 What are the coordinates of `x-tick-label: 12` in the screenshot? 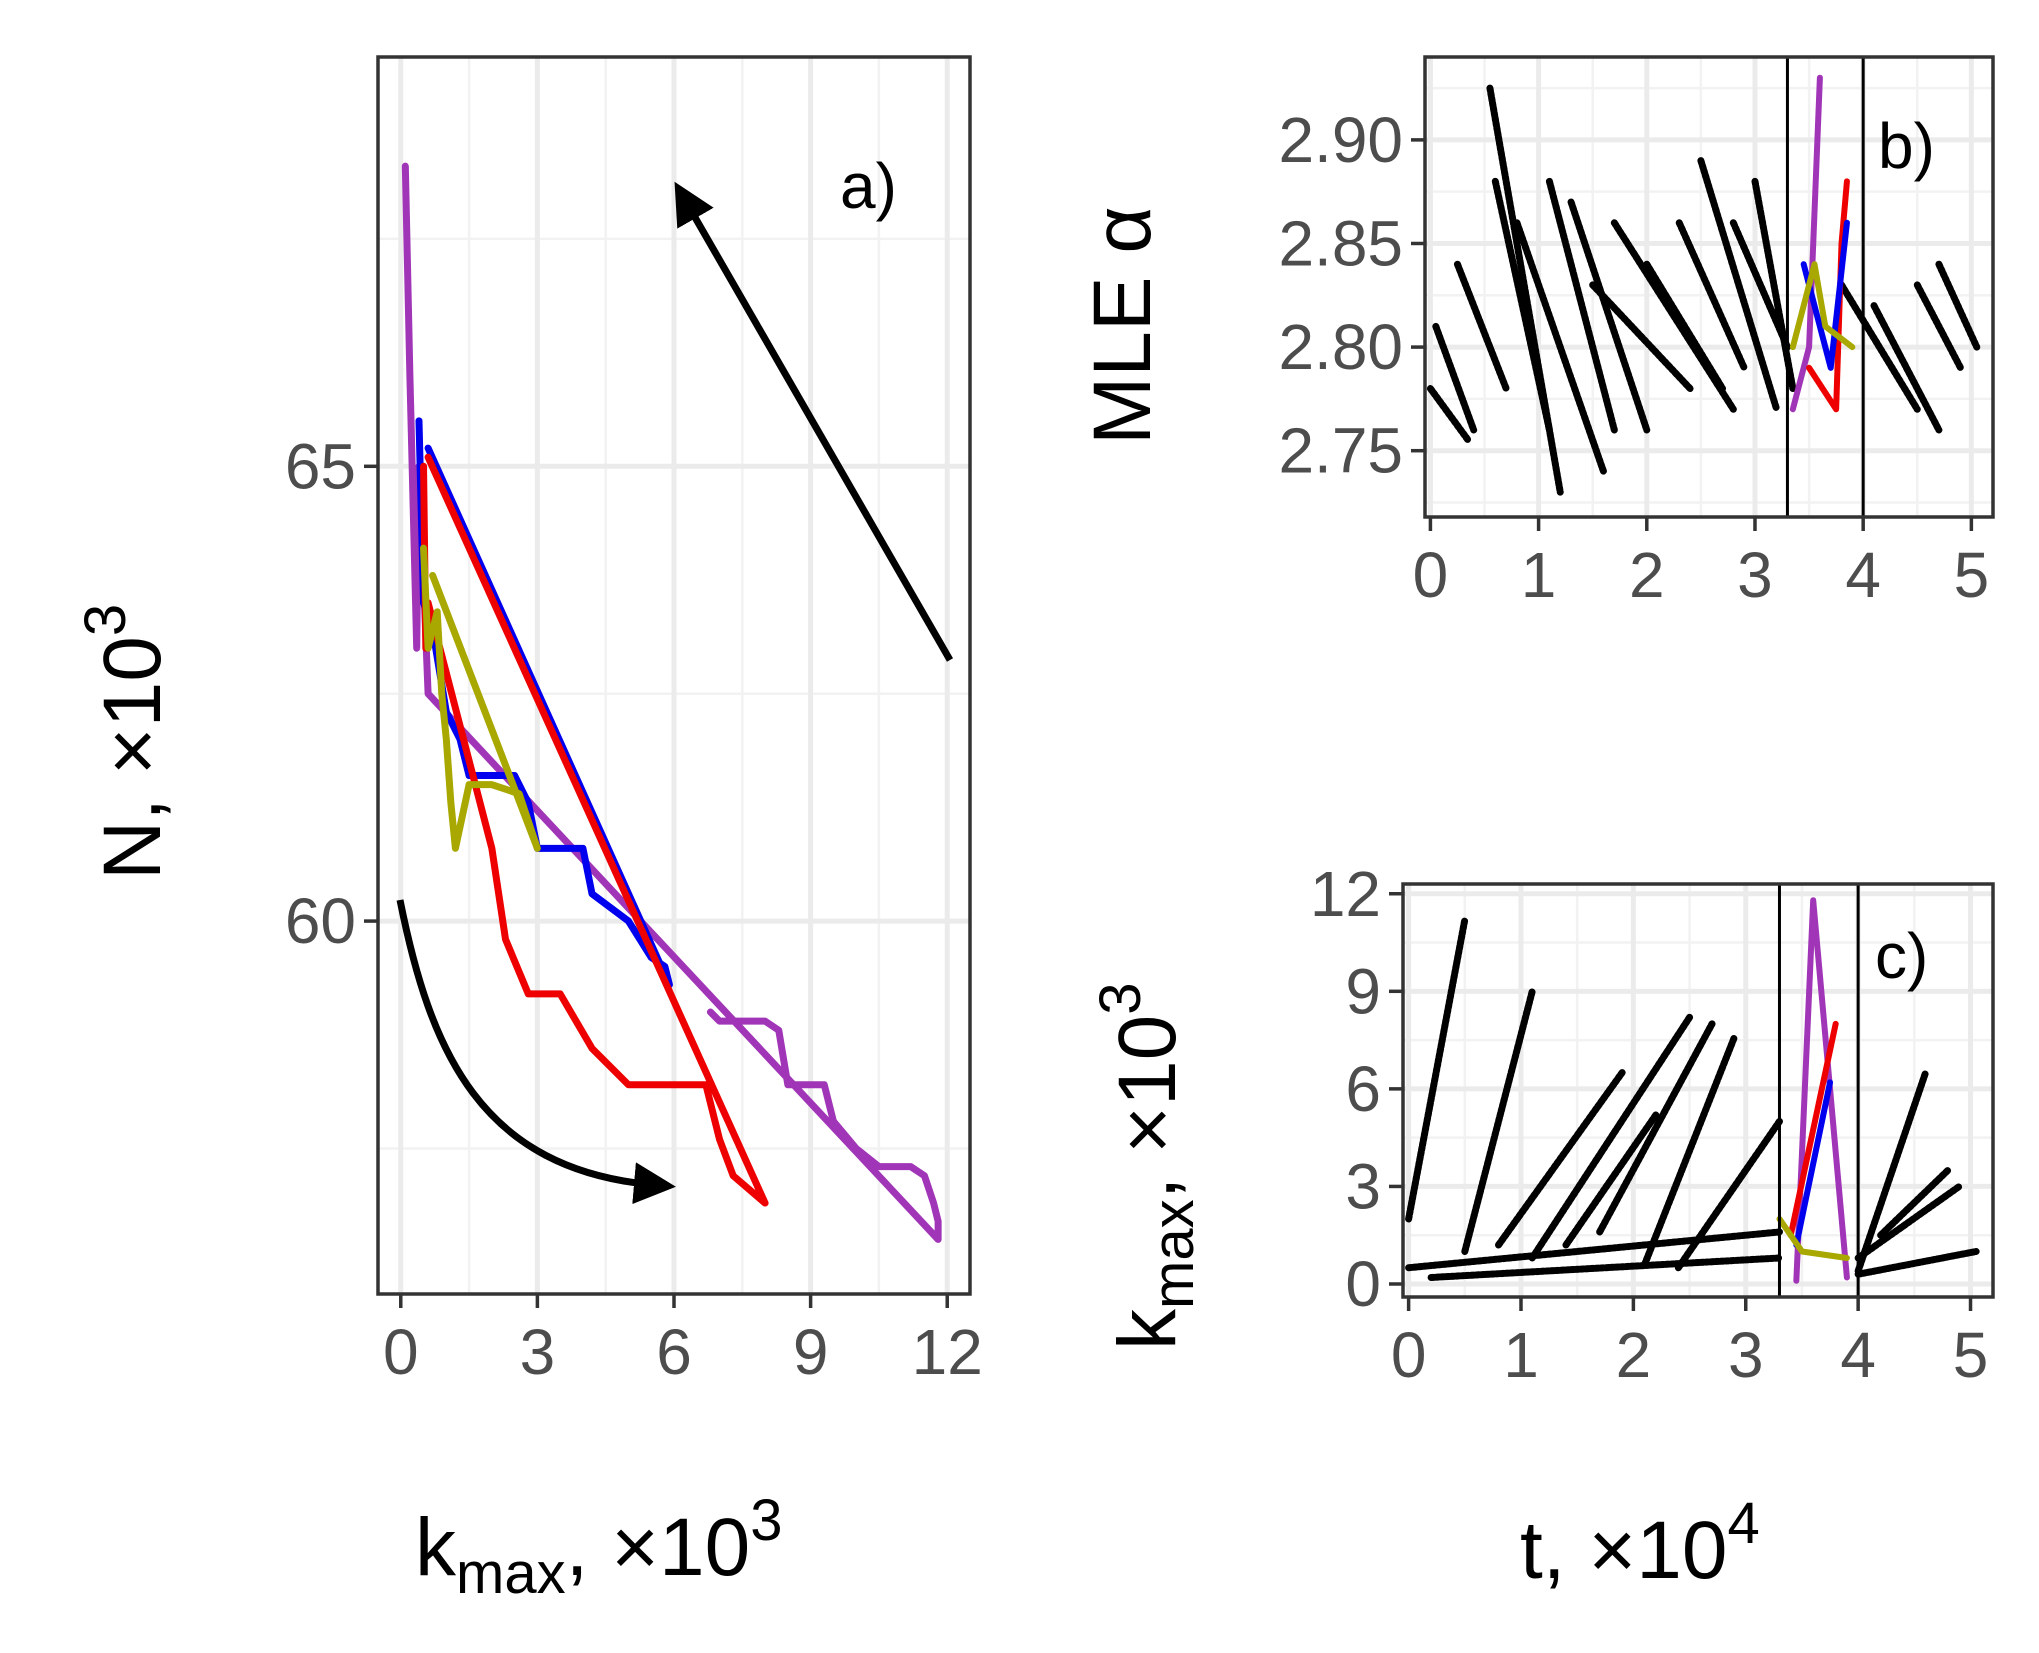 It's located at (947, 1352).